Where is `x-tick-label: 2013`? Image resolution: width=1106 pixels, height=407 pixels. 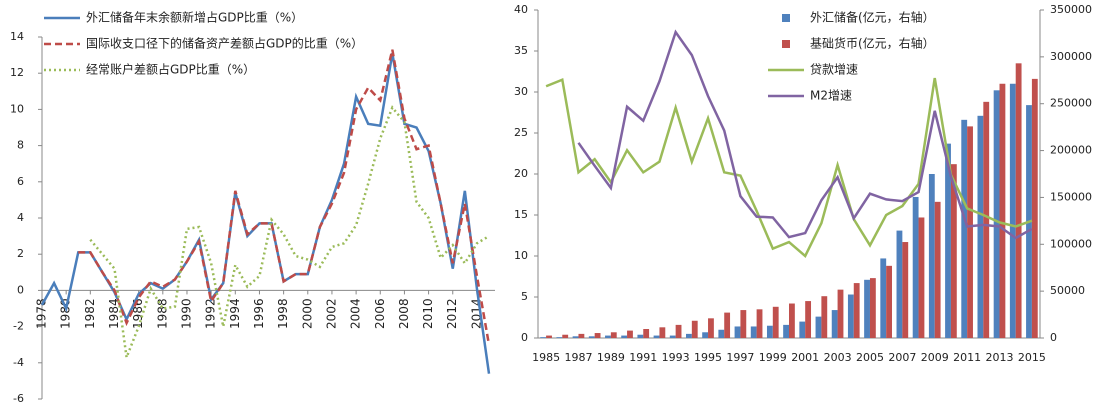 x-tick-label: 2013 is located at coordinates (1000, 357).